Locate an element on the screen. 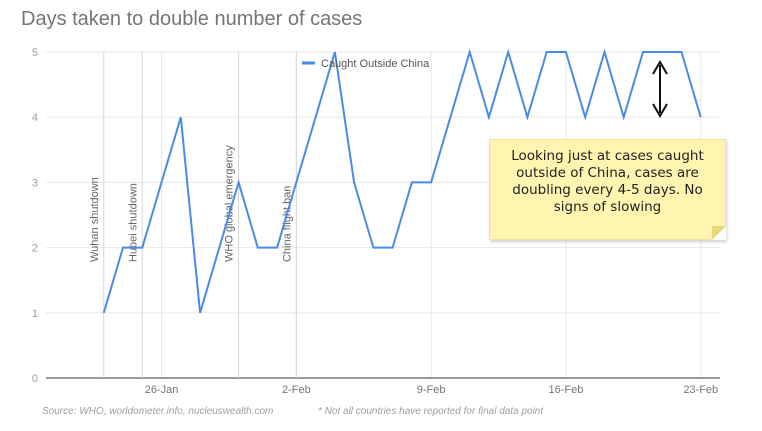 The width and height of the screenshot is (762, 431). y-tick-label: 4 is located at coordinates (35, 118).